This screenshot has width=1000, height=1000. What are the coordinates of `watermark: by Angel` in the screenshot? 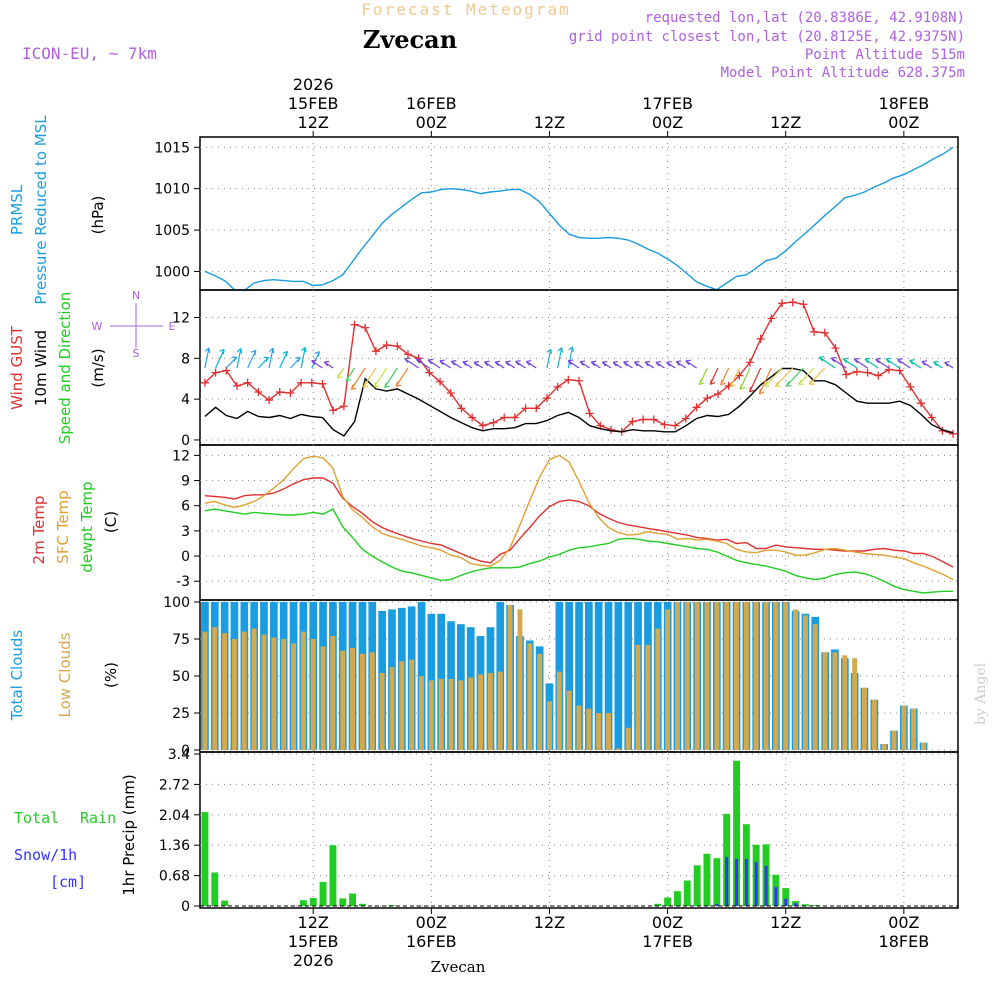 It's located at (981, 693).